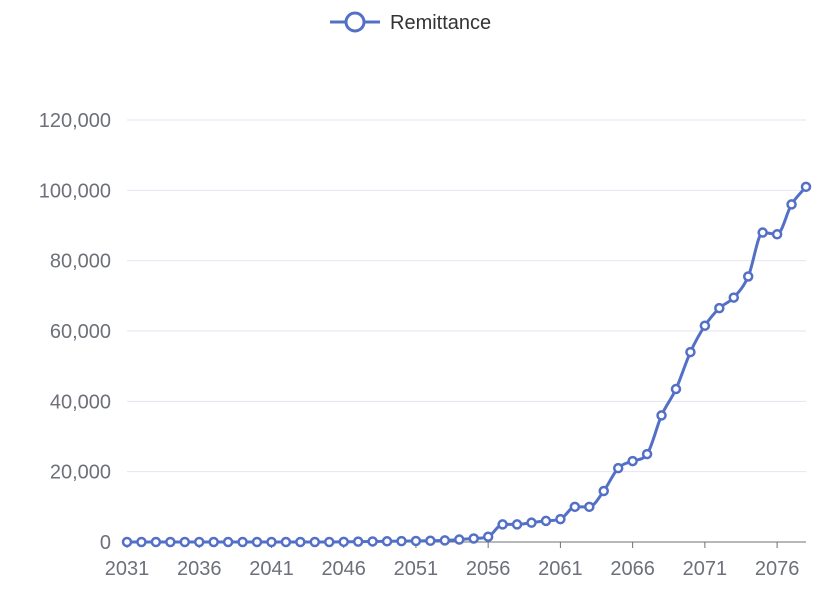 The width and height of the screenshot is (840, 605). I want to click on y-tick-label: 120,000, so click(75, 121).